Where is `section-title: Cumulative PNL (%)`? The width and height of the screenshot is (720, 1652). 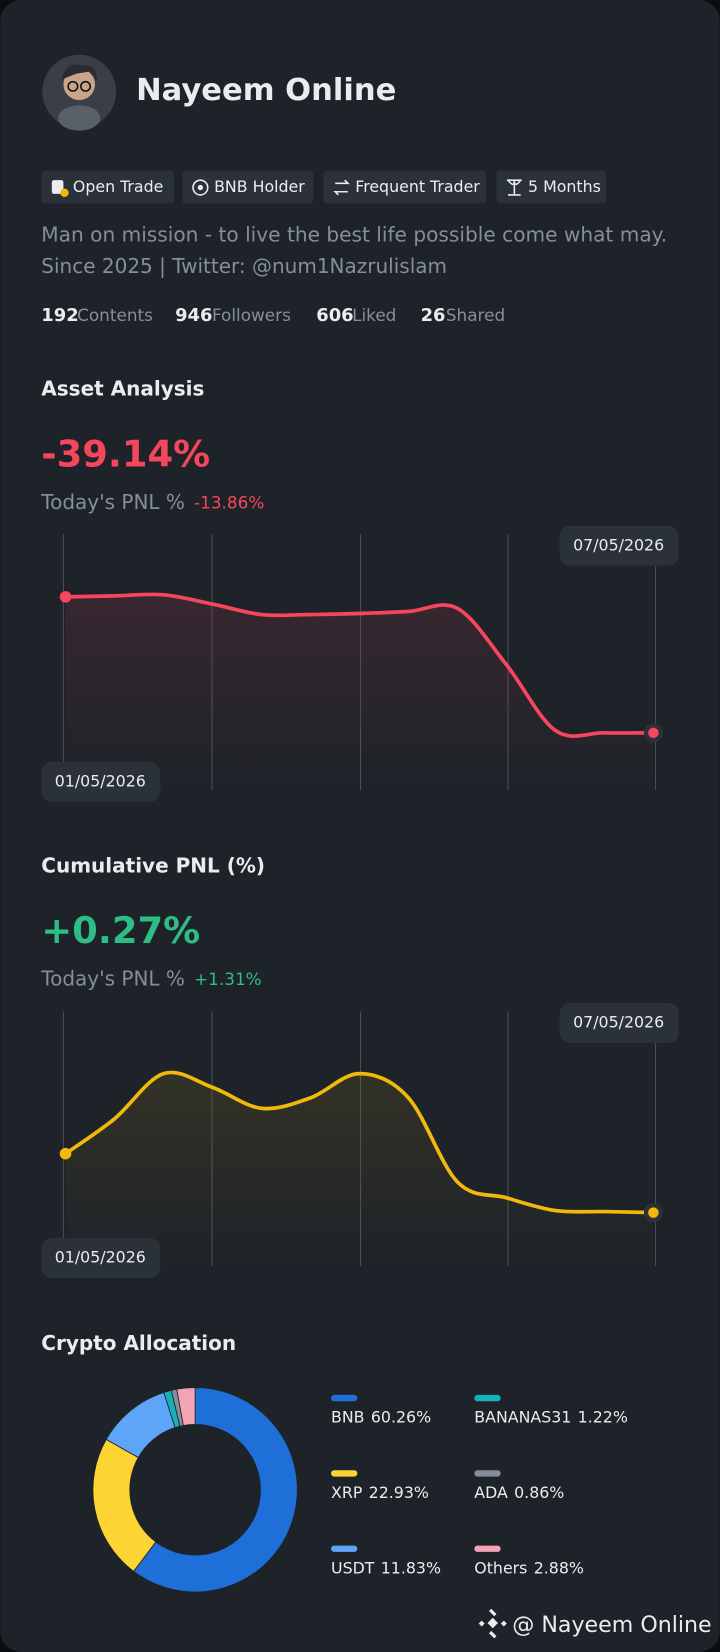 section-title: Cumulative PNL (%) is located at coordinates (153, 866).